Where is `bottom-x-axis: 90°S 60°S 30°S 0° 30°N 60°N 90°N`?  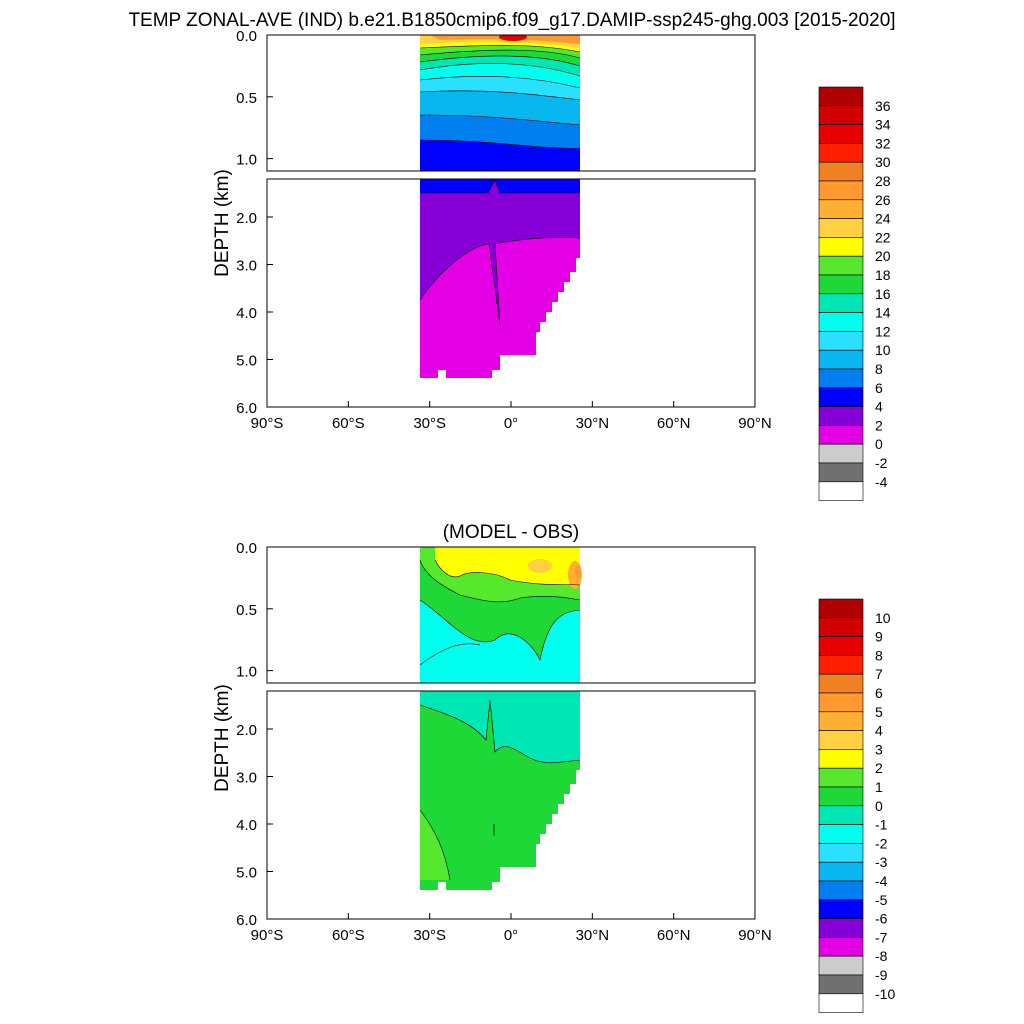 bottom-x-axis: 90°S 60°S 30°S 0° 30°N 60°N 90°N is located at coordinates (511, 928).